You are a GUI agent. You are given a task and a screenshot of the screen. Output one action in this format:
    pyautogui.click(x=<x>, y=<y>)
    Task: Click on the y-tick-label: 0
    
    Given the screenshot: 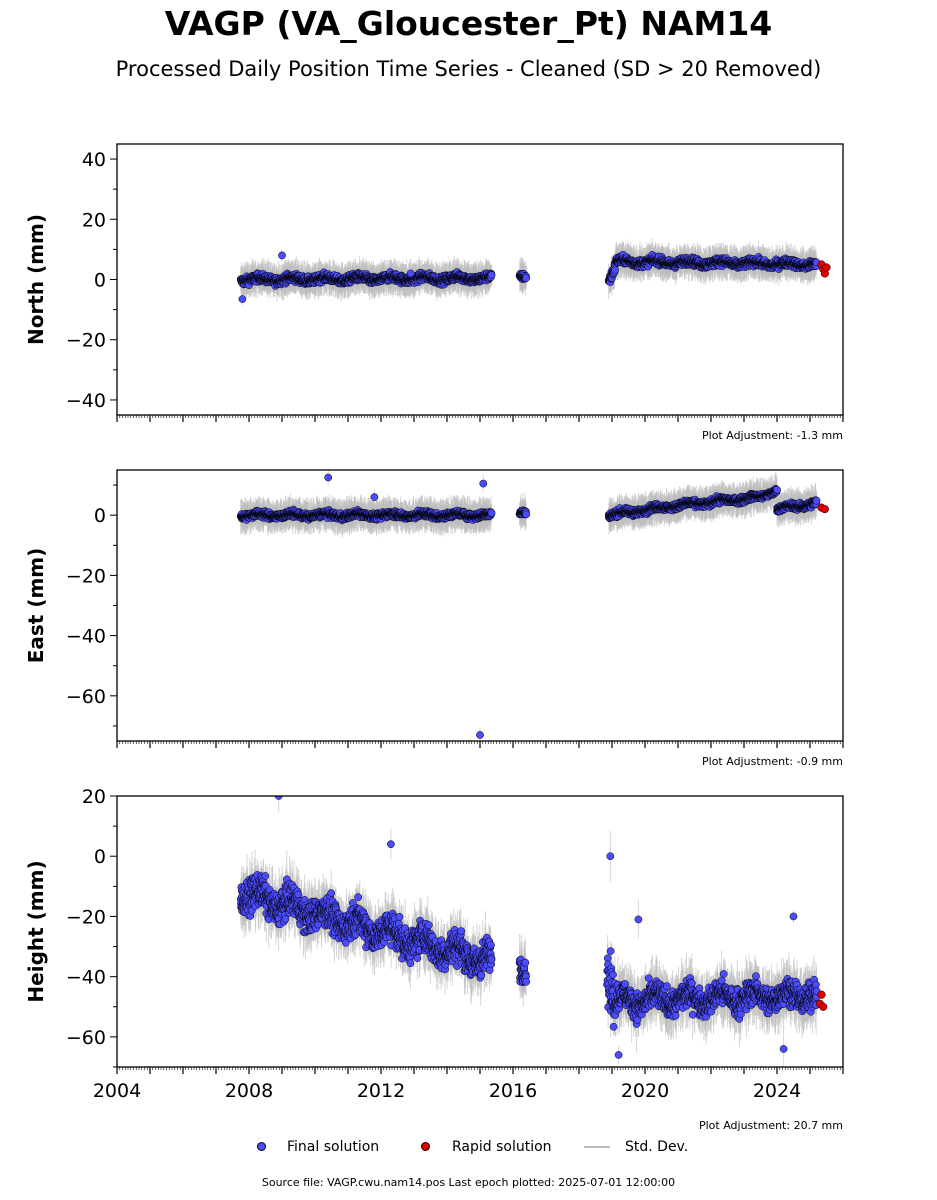 What is the action you would take?
    pyautogui.click(x=100, y=281)
    